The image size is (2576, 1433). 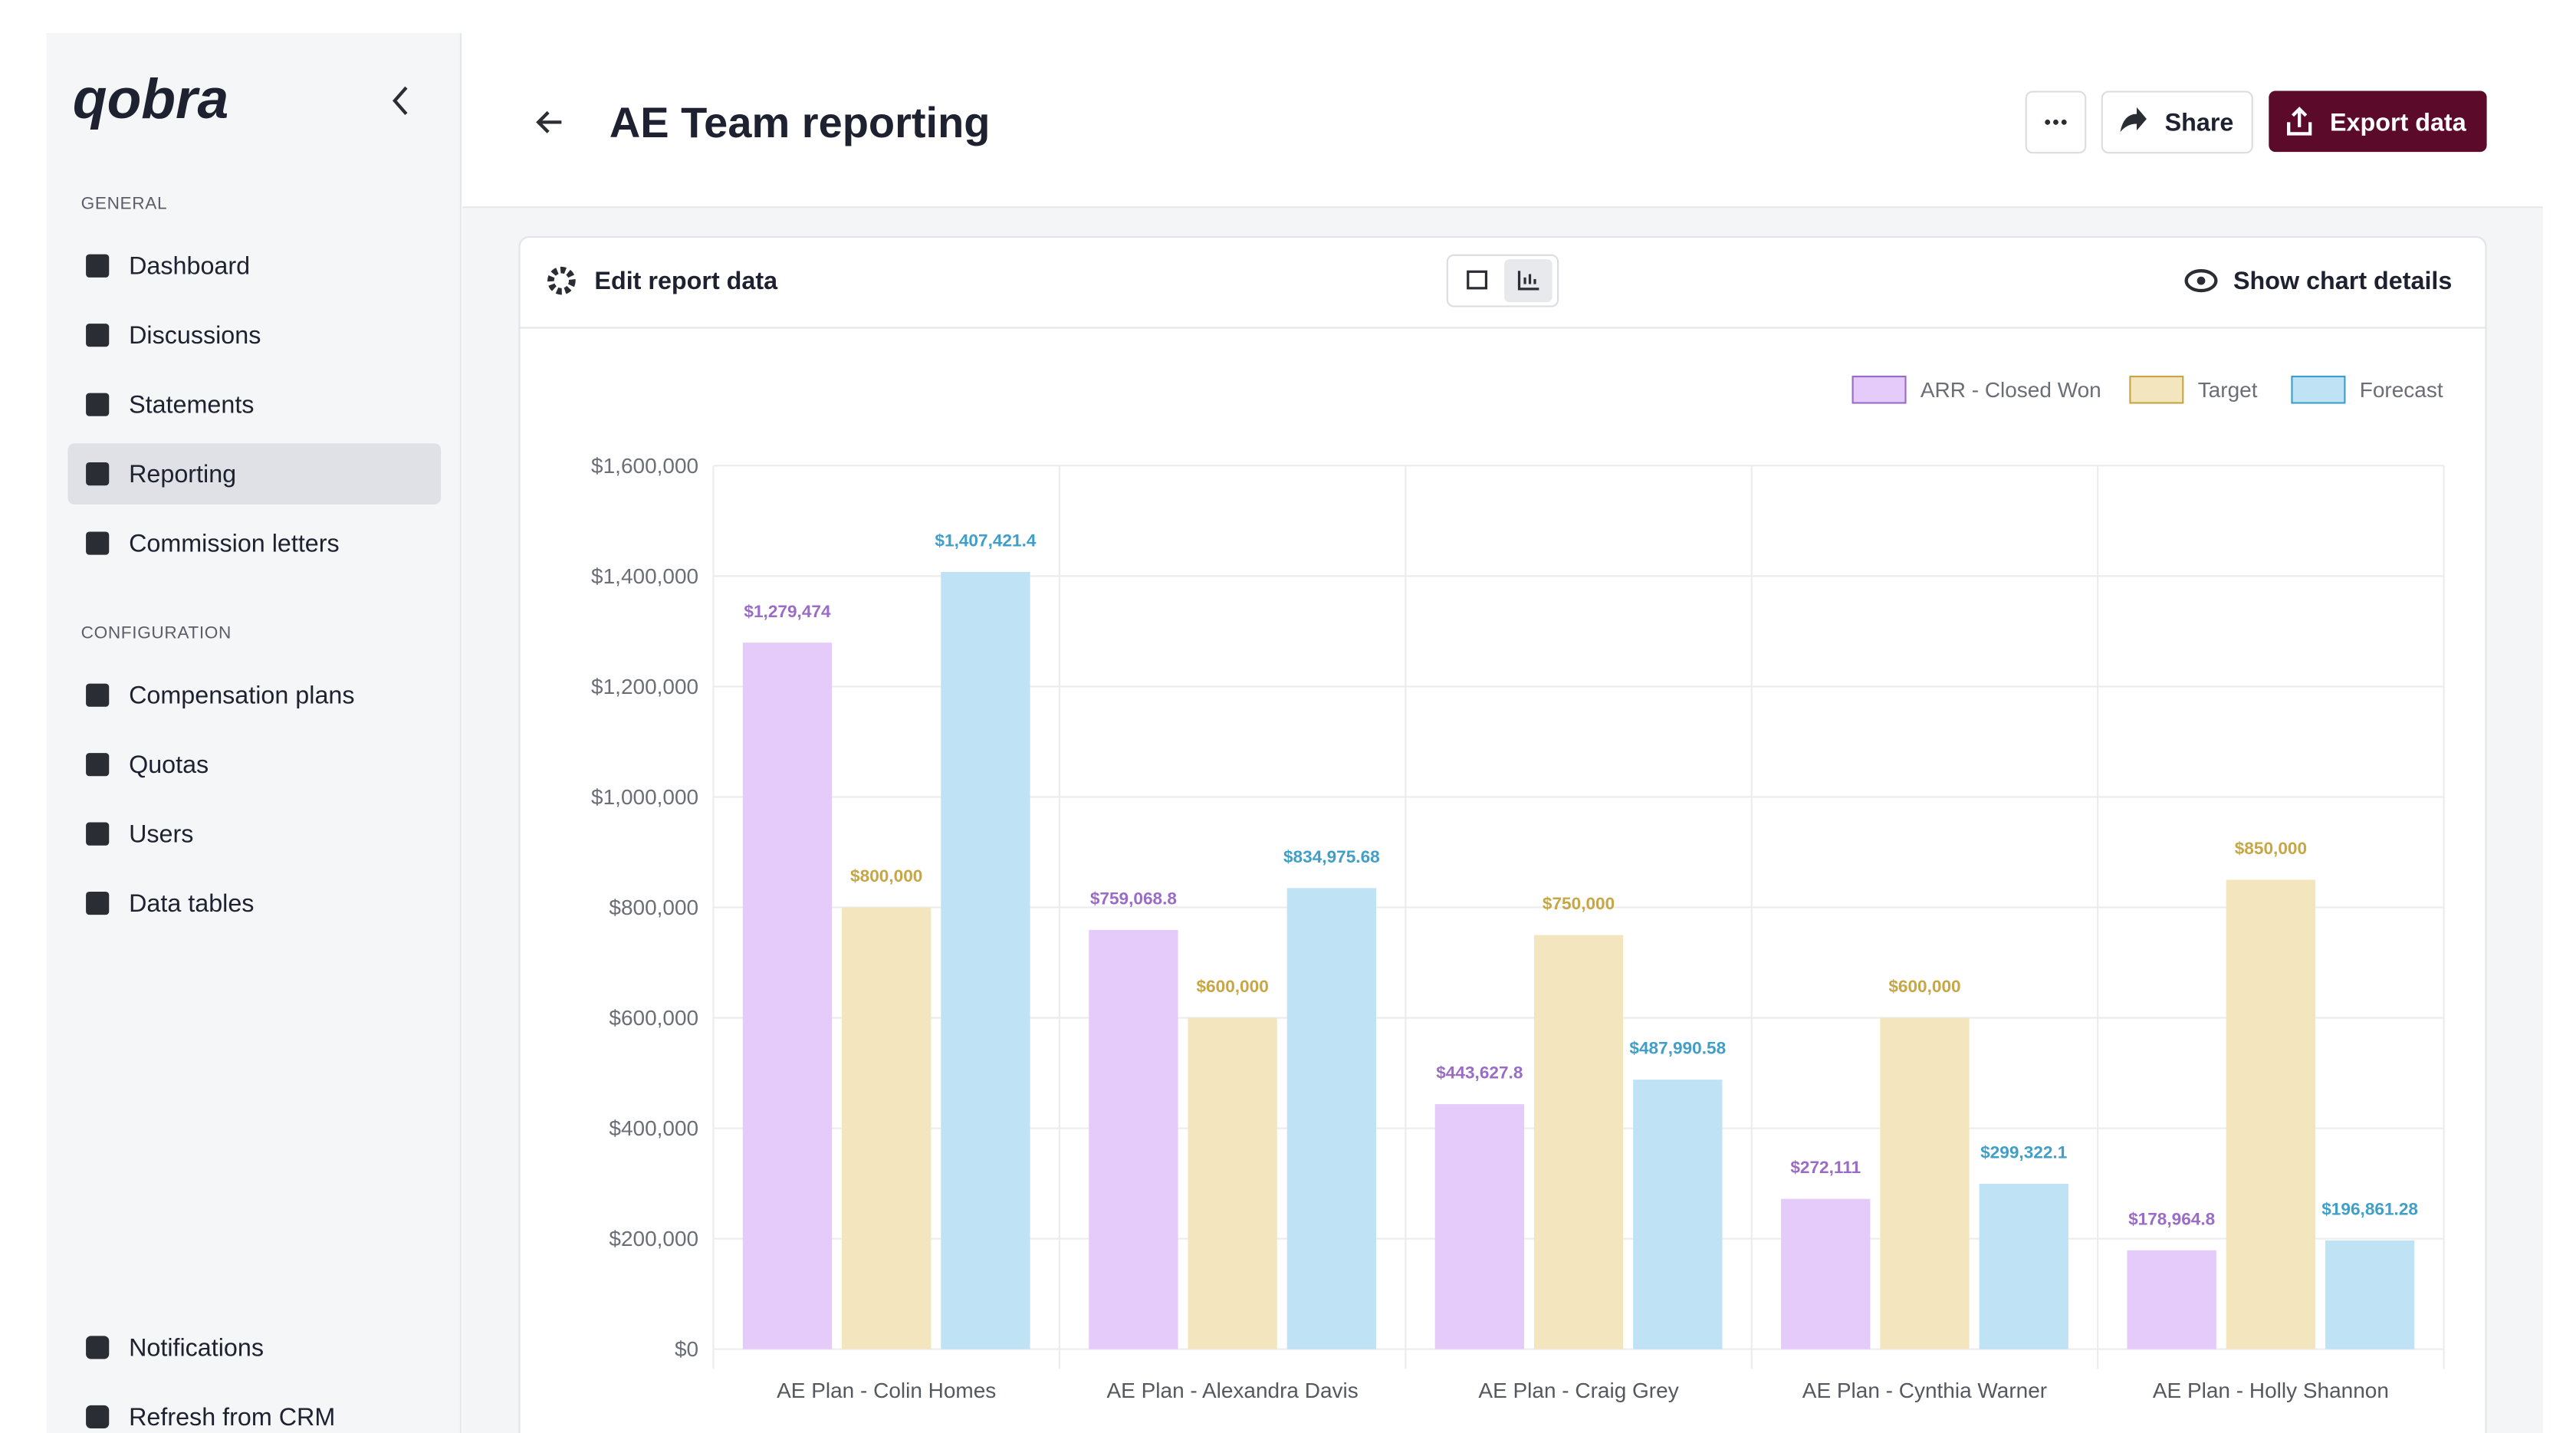 I want to click on value-label: $850,000, so click(x=2271, y=848).